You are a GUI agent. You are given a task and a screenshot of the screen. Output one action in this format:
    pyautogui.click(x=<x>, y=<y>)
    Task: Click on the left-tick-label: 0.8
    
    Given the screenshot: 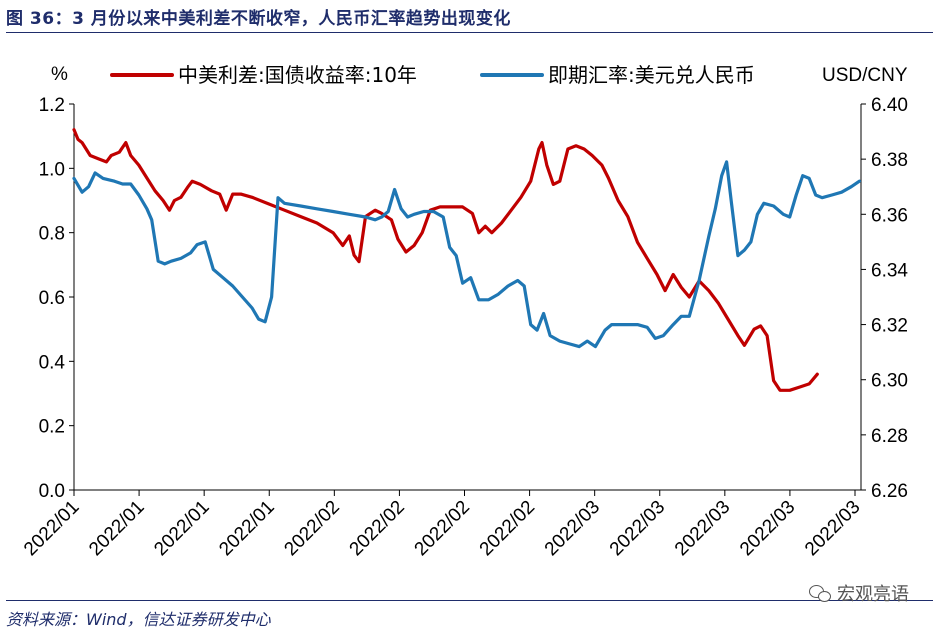 What is the action you would take?
    pyautogui.click(x=52, y=234)
    